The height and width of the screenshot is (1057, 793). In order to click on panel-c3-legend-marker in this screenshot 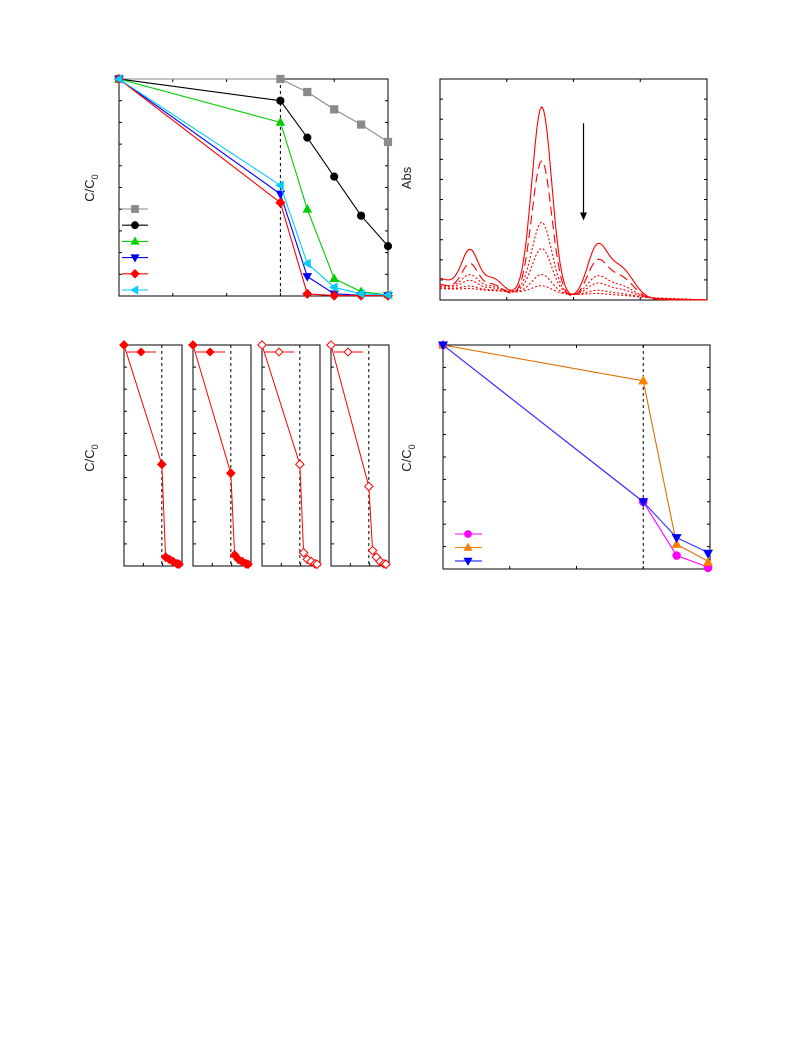, I will do `click(279, 352)`.